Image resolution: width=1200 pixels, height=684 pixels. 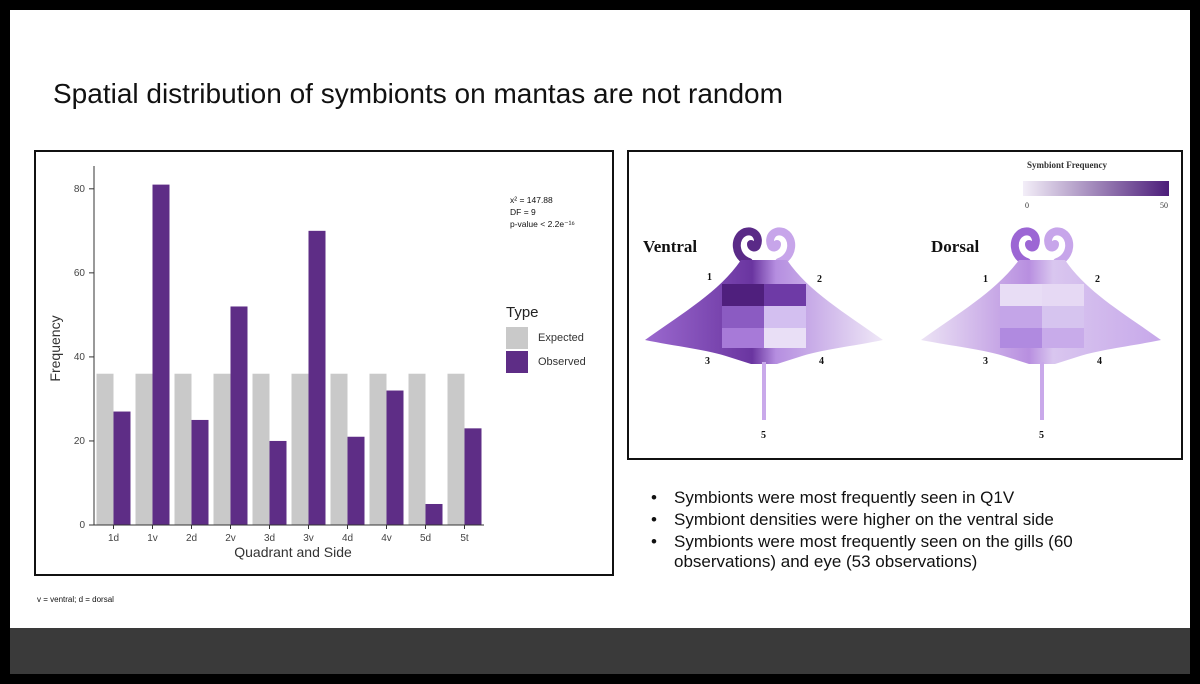 I want to click on chi-square-stats: x² = 147.88 DF = 9 p-value < 2.2e⁻¹⁶, so click(x=542, y=212).